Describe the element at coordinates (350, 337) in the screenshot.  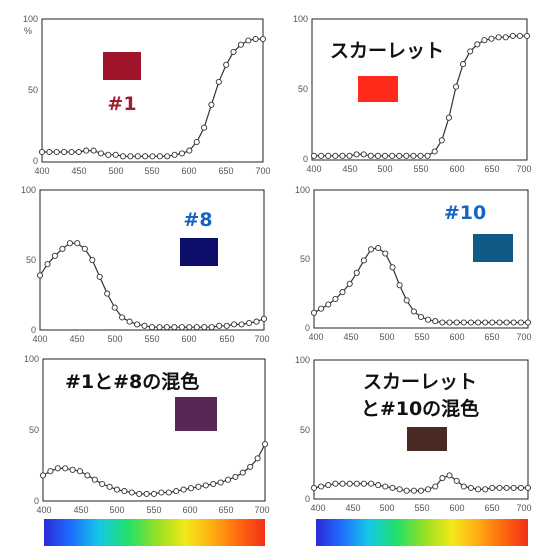
I see `x-tick-label: 450` at that location.